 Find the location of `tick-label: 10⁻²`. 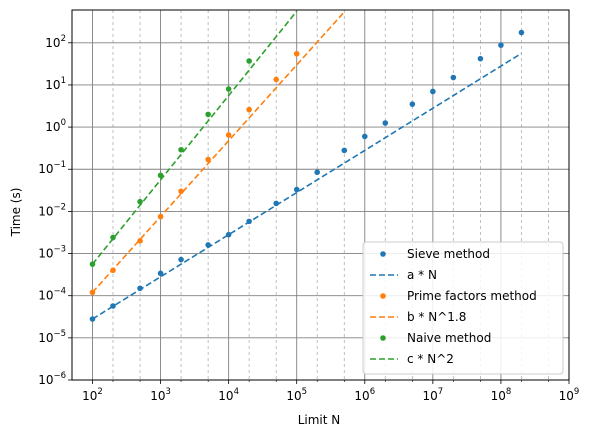

tick-label: 10⁻² is located at coordinates (52, 210).